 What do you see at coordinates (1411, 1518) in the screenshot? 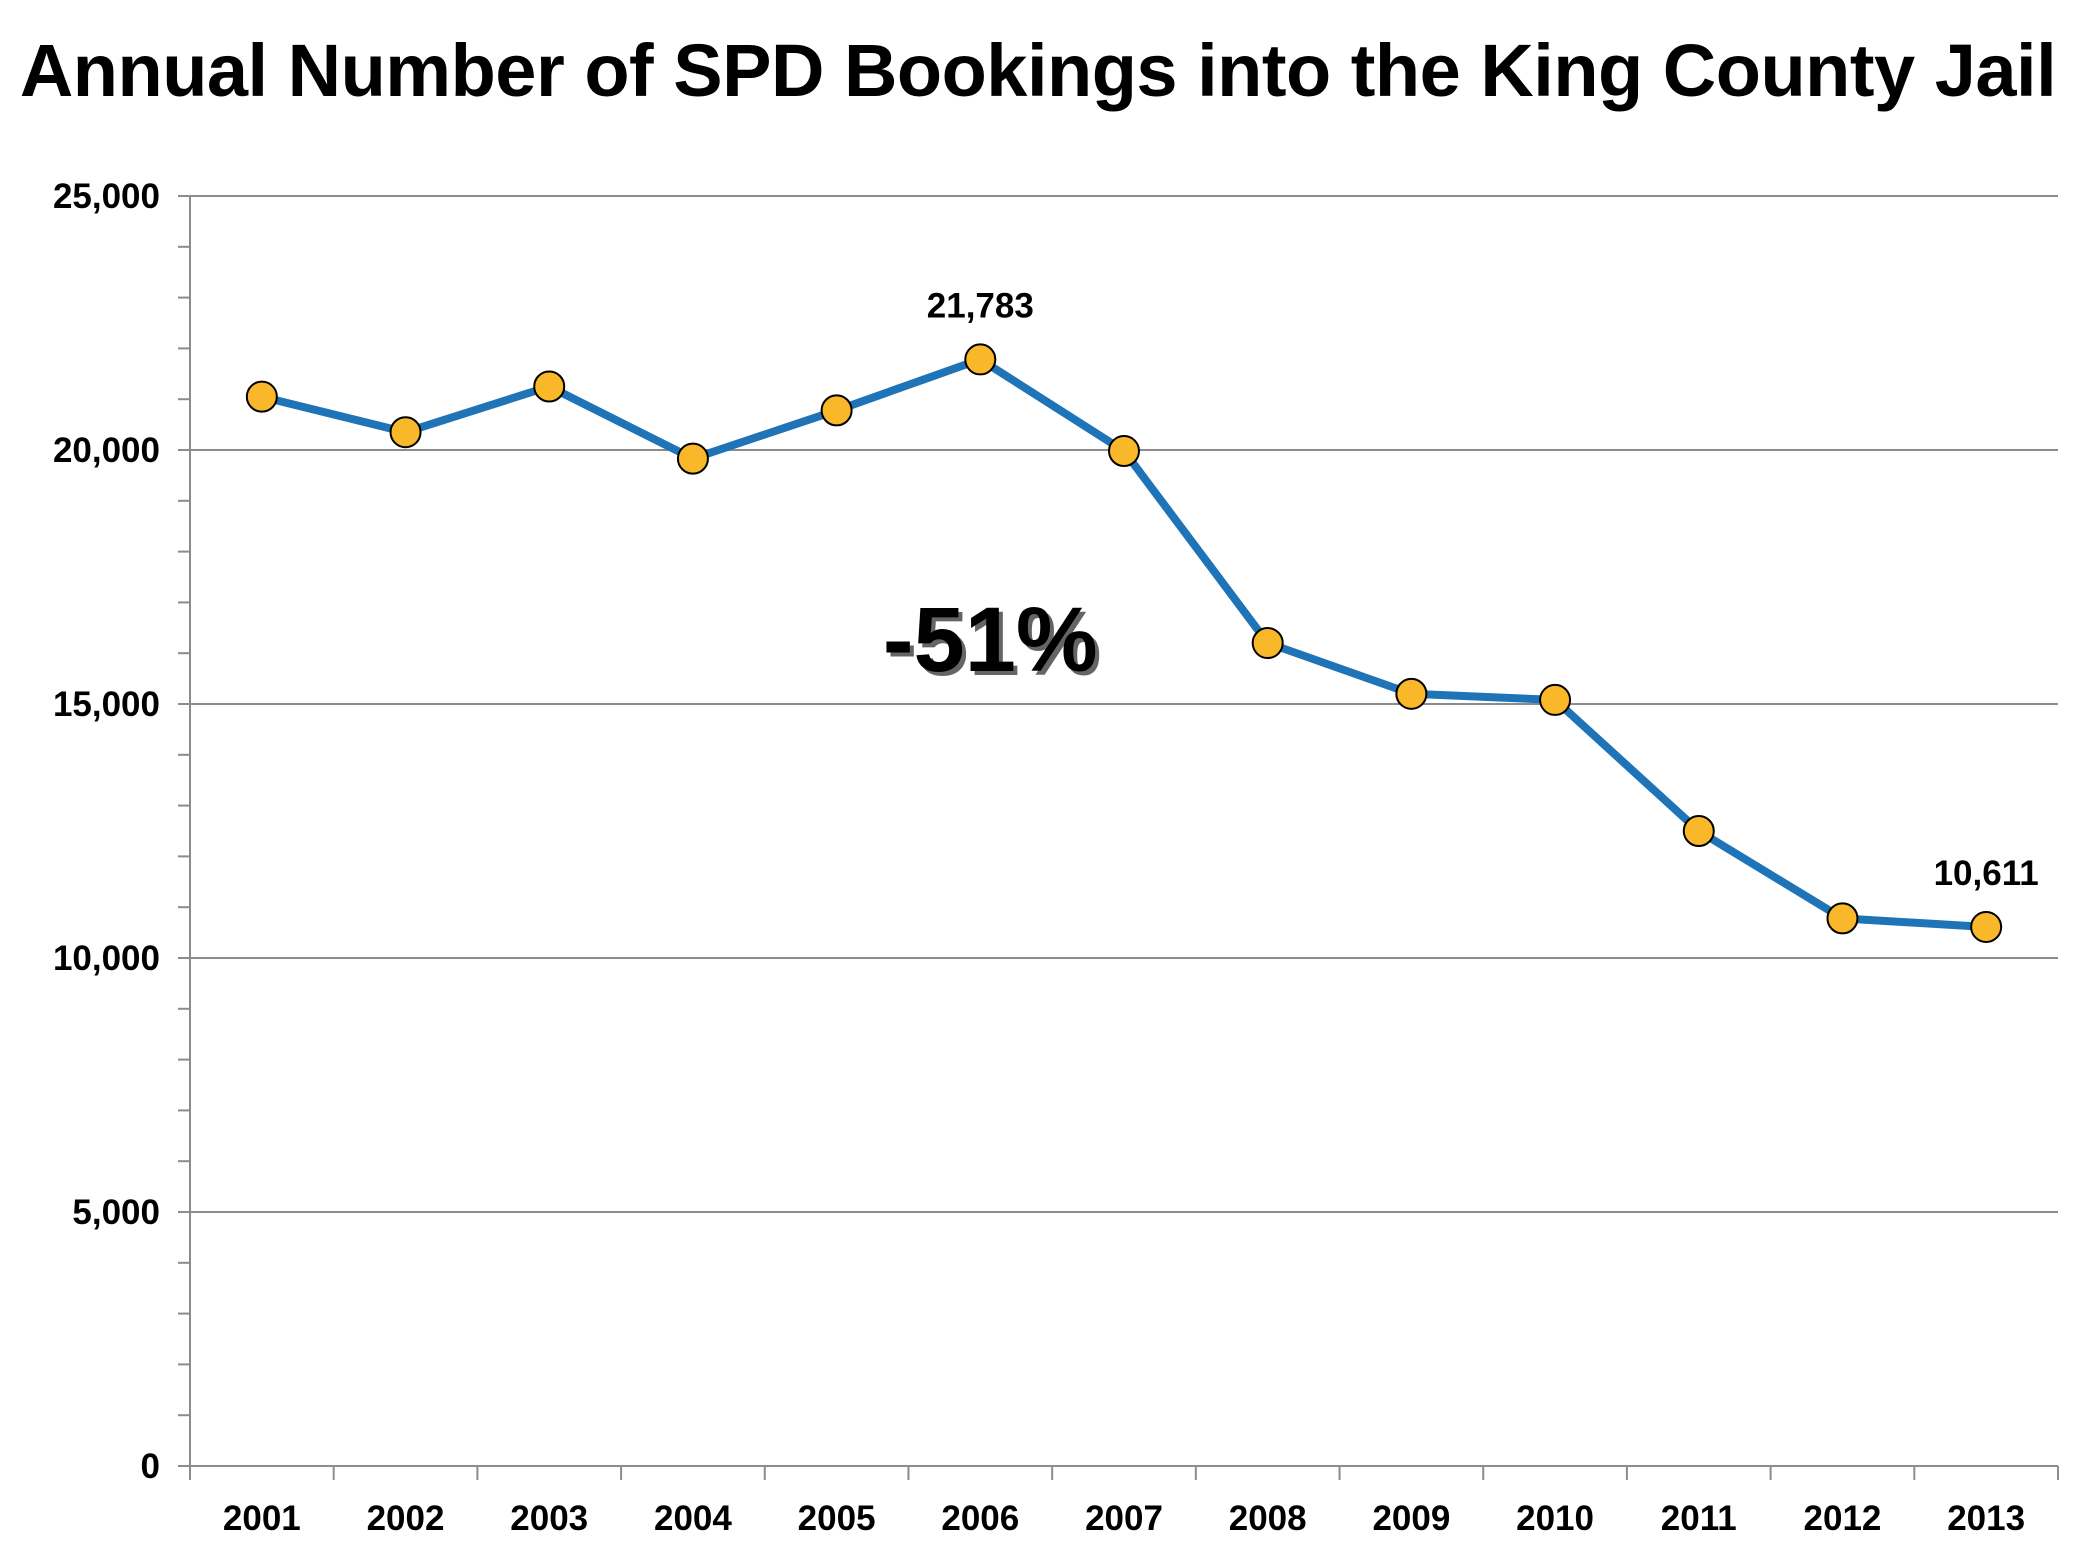
I see `x-tick-label: 2009` at bounding box center [1411, 1518].